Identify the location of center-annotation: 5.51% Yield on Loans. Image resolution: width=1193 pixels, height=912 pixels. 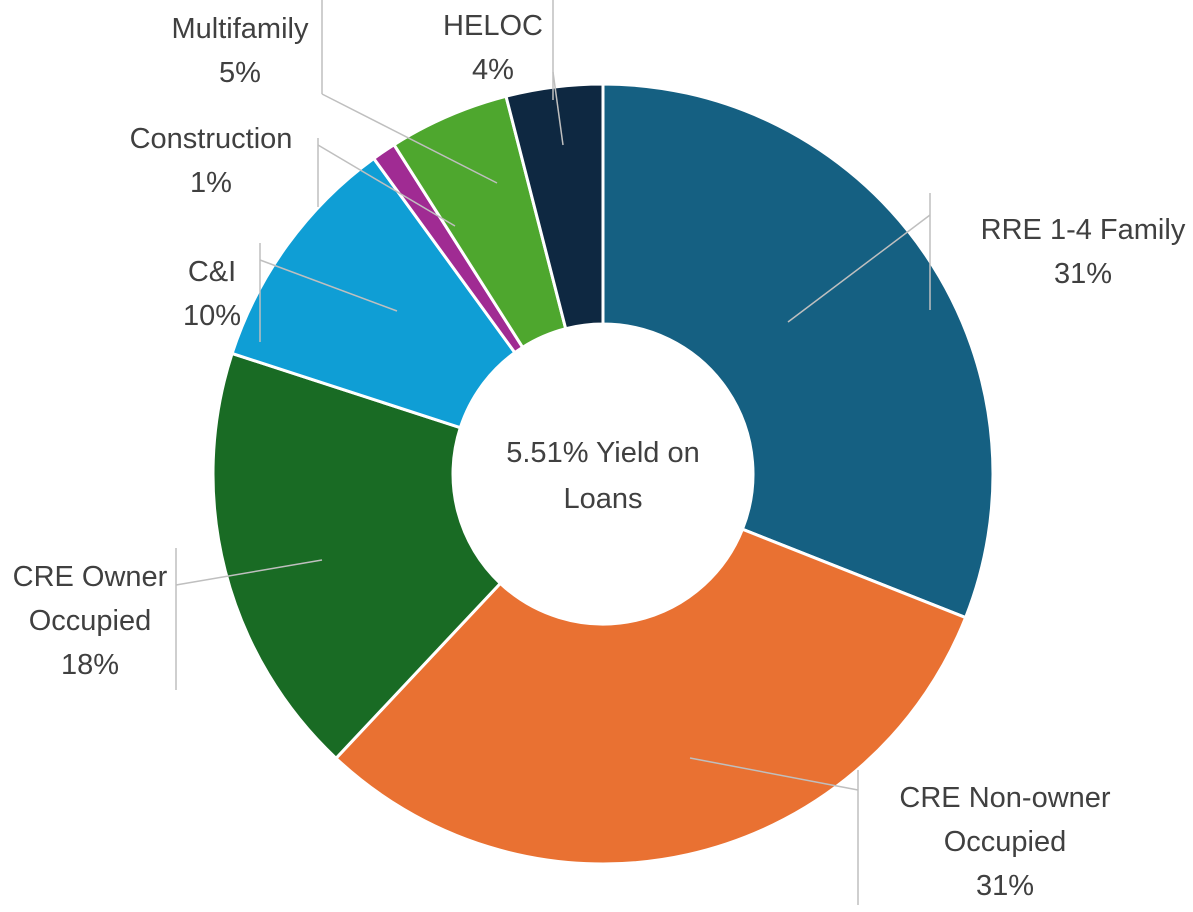
(603, 476).